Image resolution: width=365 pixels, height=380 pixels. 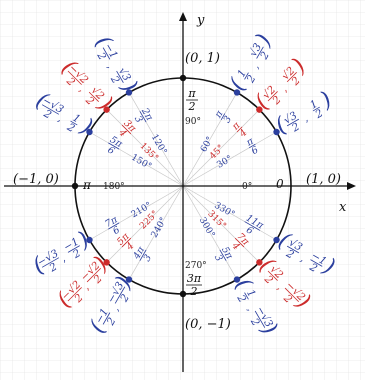 What do you see at coordinates (183, 16) in the screenshot?
I see `y-axis-arrow` at bounding box center [183, 16].